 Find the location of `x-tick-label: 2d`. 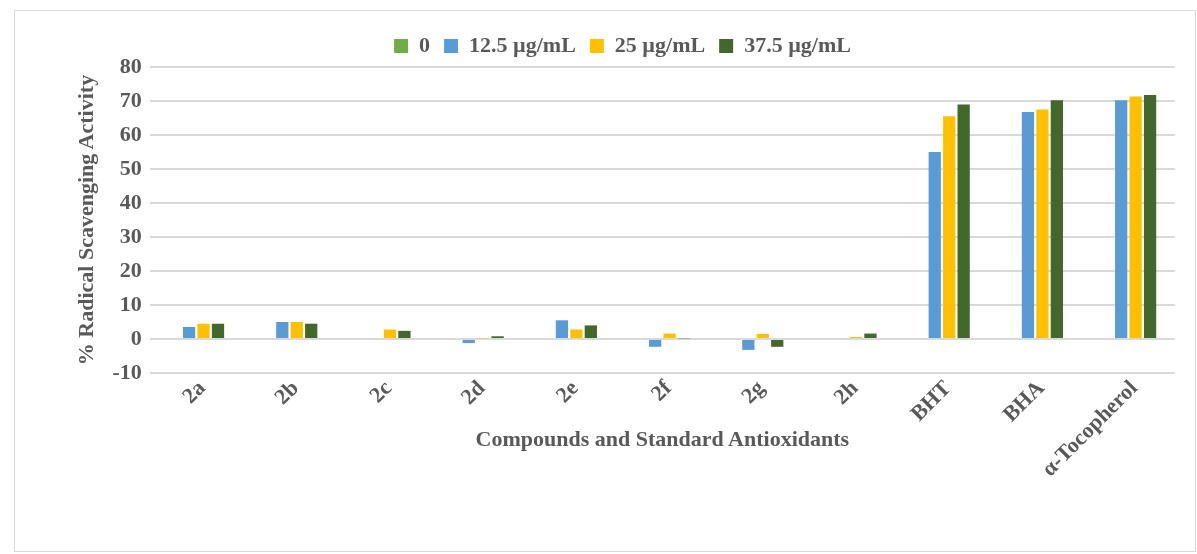

x-tick-label: 2d is located at coordinates (472, 391).